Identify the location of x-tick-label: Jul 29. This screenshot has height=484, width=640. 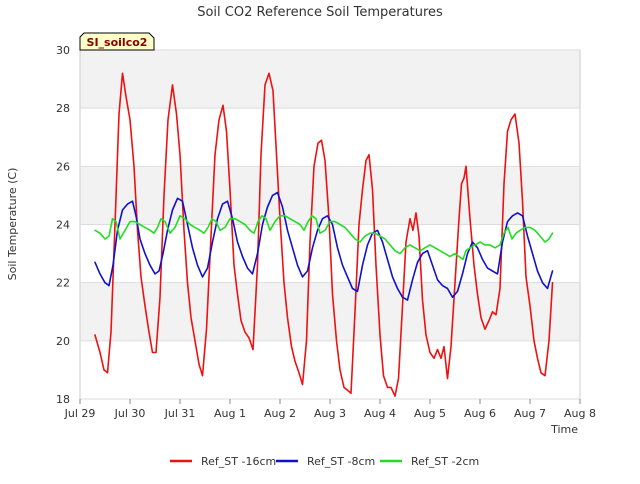
(80, 413).